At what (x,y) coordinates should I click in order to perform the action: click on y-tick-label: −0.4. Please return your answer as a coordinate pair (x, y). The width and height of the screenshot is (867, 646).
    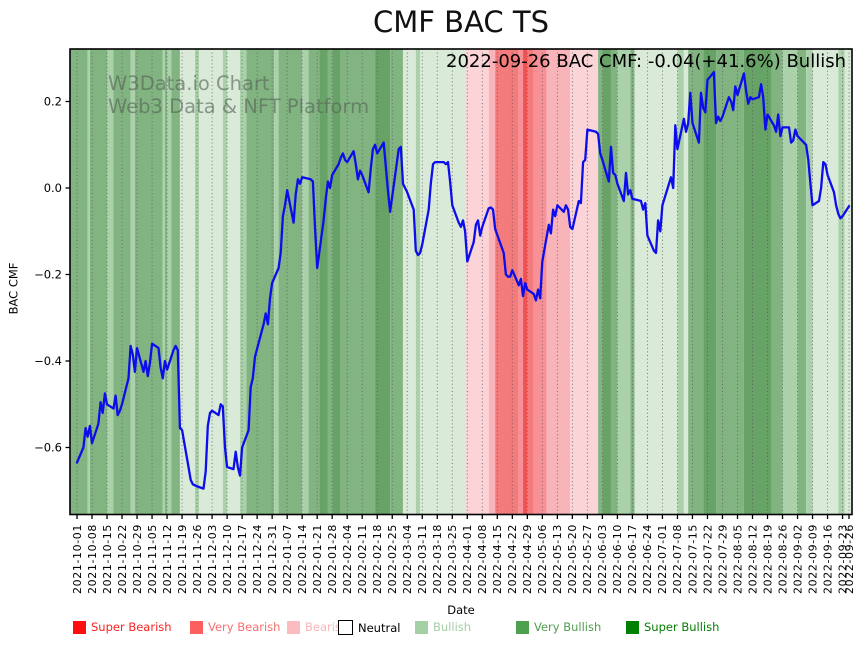
    Looking at the image, I should click on (48, 361).